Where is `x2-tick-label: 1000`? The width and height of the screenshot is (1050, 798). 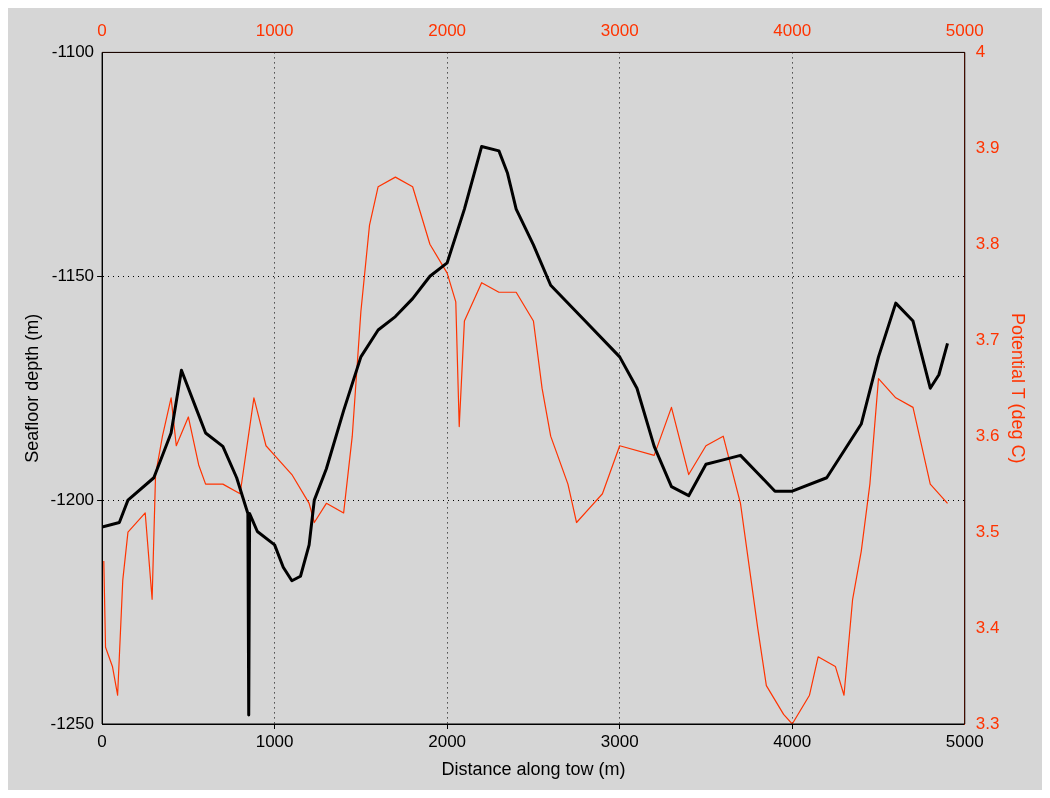
x2-tick-label: 1000 is located at coordinates (274, 30).